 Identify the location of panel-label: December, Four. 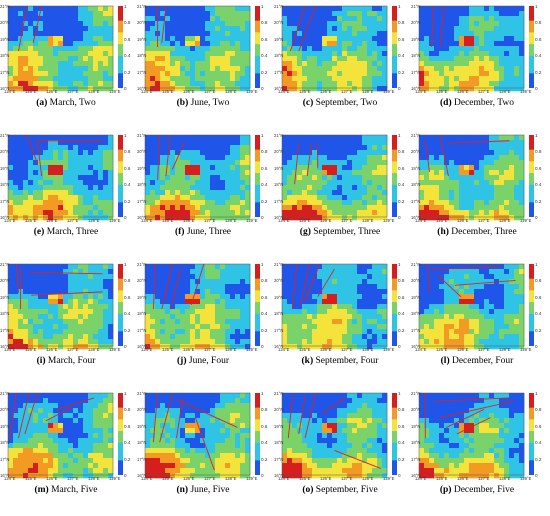
(481, 361).